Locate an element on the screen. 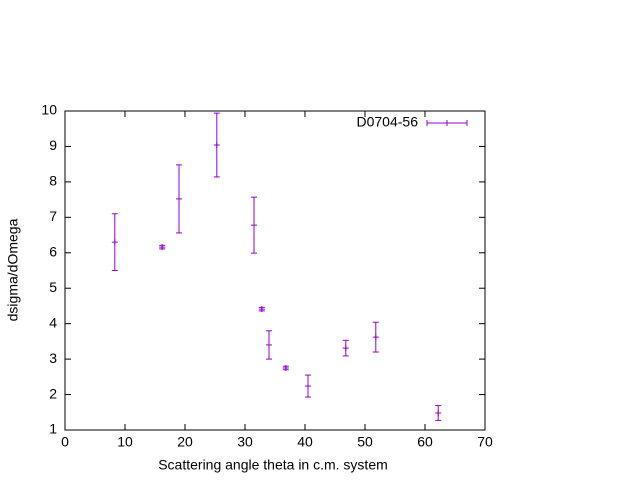 The width and height of the screenshot is (640, 480). y-tick-label: 10 is located at coordinates (49, 110).